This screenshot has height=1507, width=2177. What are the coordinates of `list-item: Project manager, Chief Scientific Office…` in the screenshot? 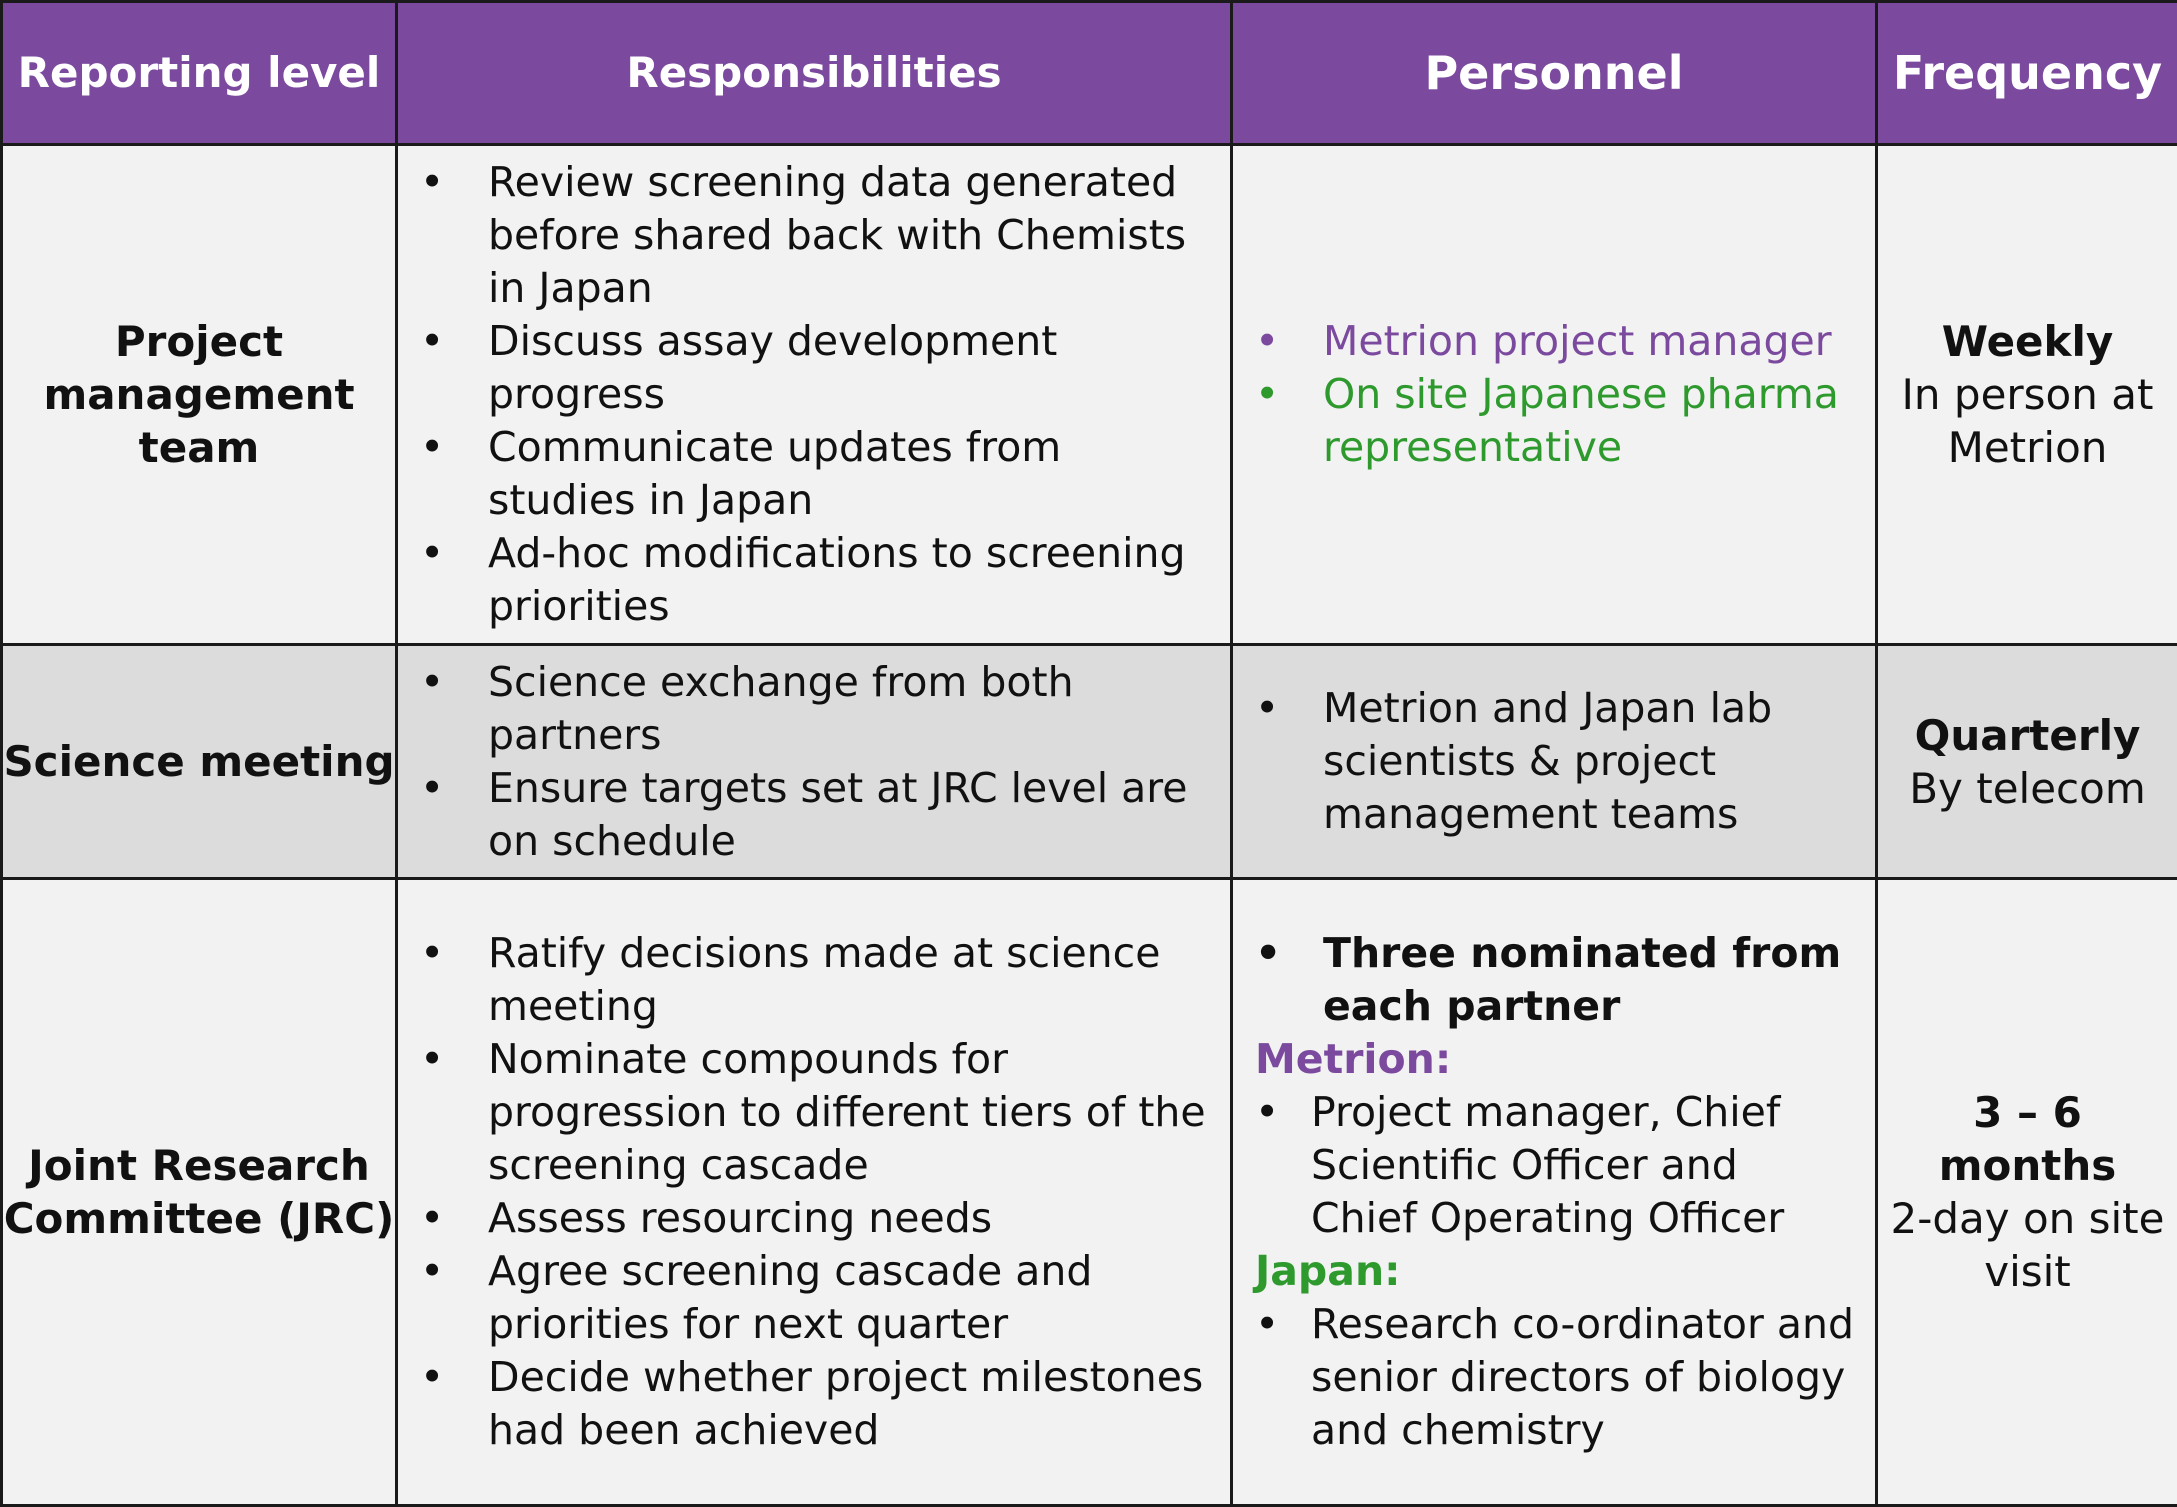 It's located at (1544, 1165).